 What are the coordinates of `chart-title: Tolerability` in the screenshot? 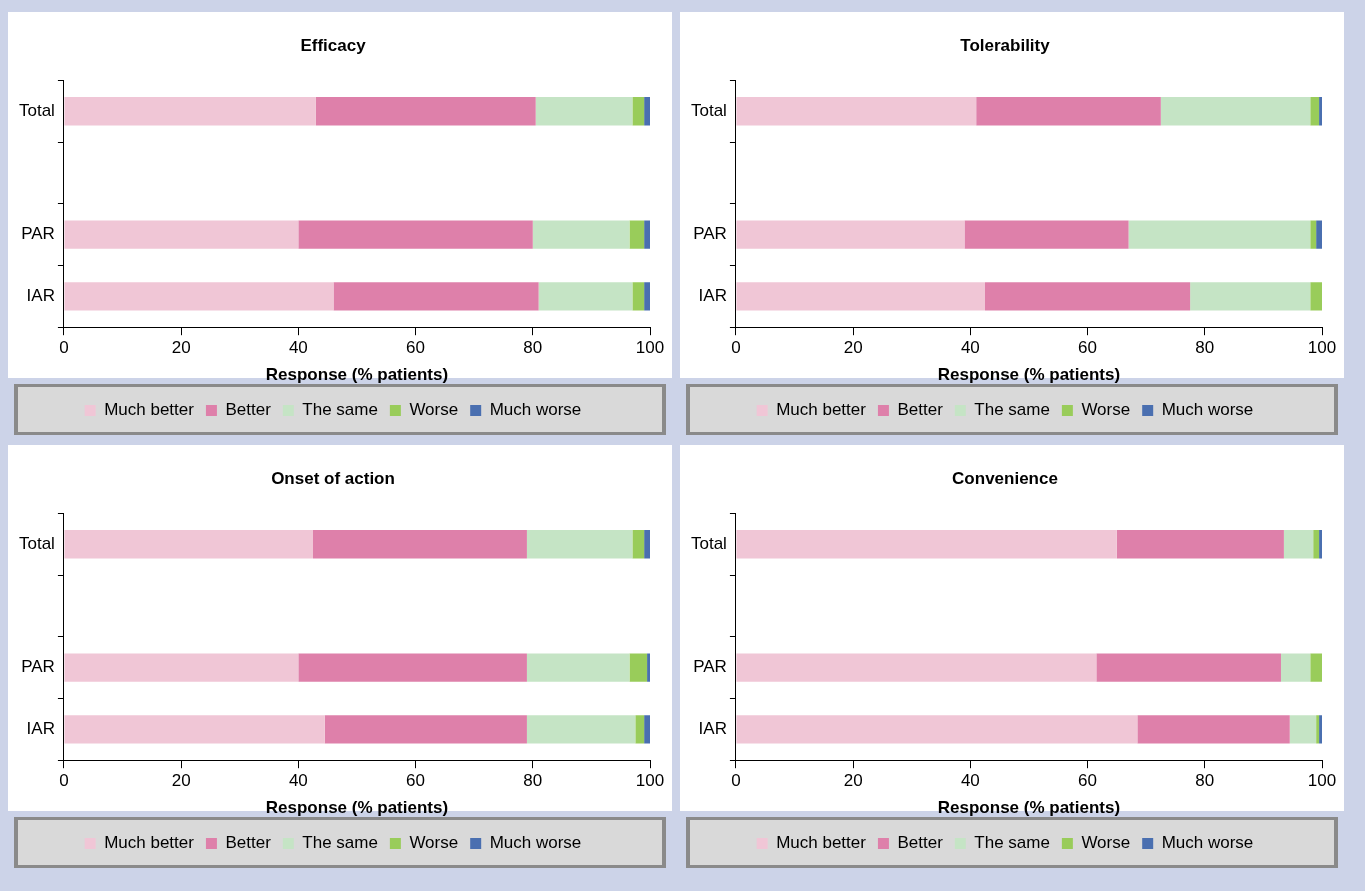 It's located at (1005, 45).